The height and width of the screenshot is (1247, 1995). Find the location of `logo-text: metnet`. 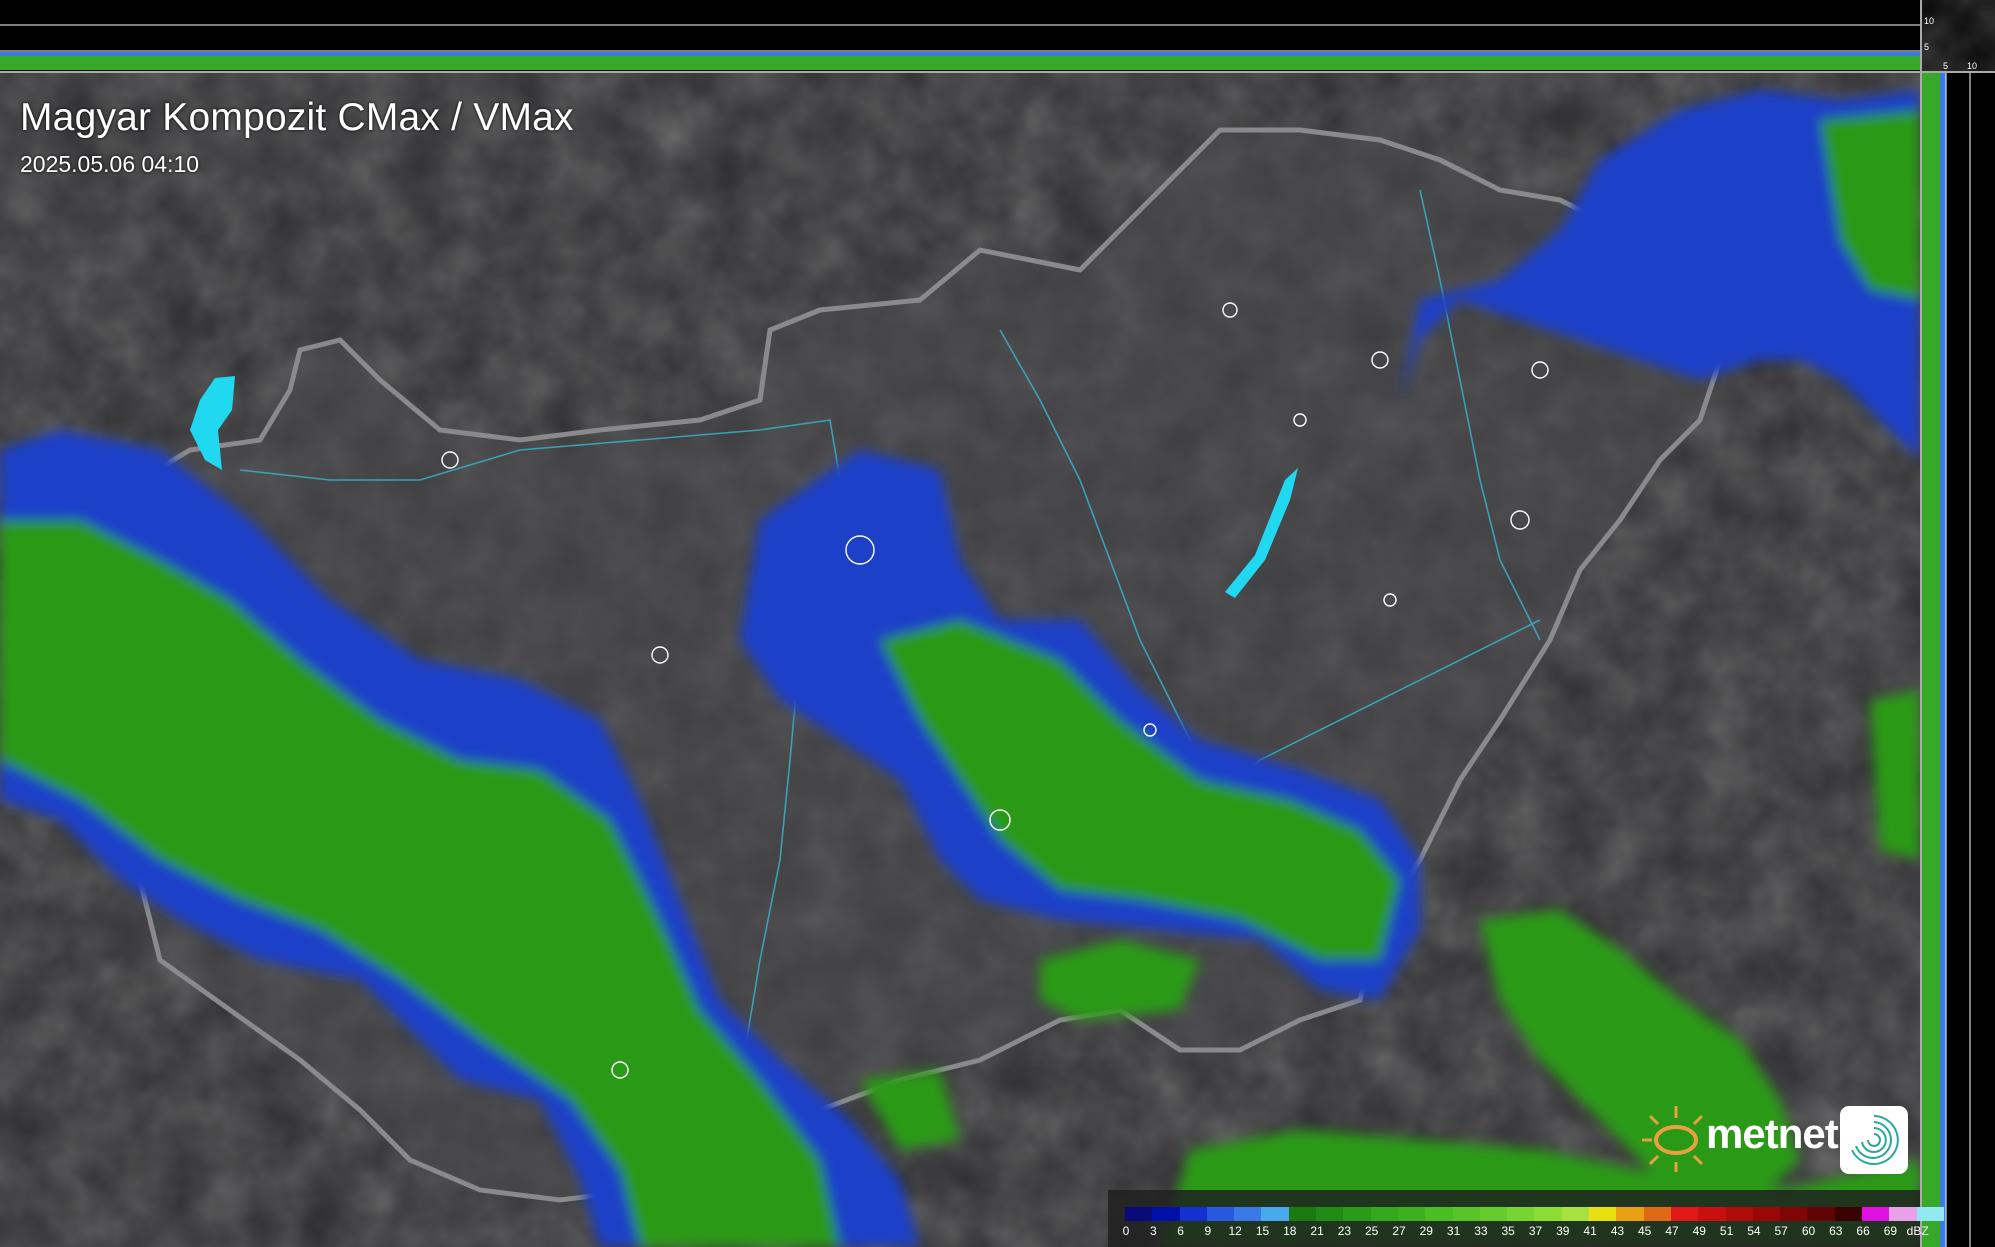

logo-text: metnet is located at coordinates (1772, 1133).